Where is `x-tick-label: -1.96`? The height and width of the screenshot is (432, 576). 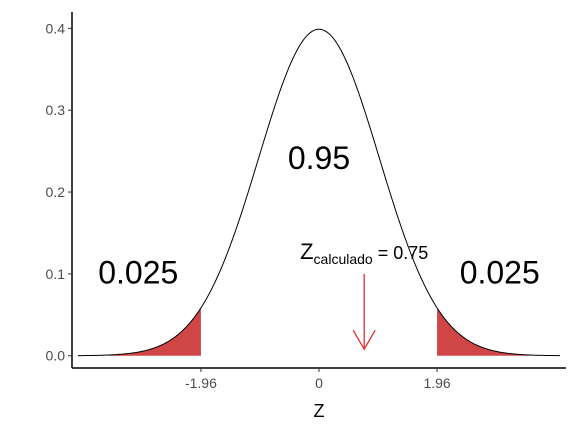 x-tick-label: -1.96 is located at coordinates (201, 383).